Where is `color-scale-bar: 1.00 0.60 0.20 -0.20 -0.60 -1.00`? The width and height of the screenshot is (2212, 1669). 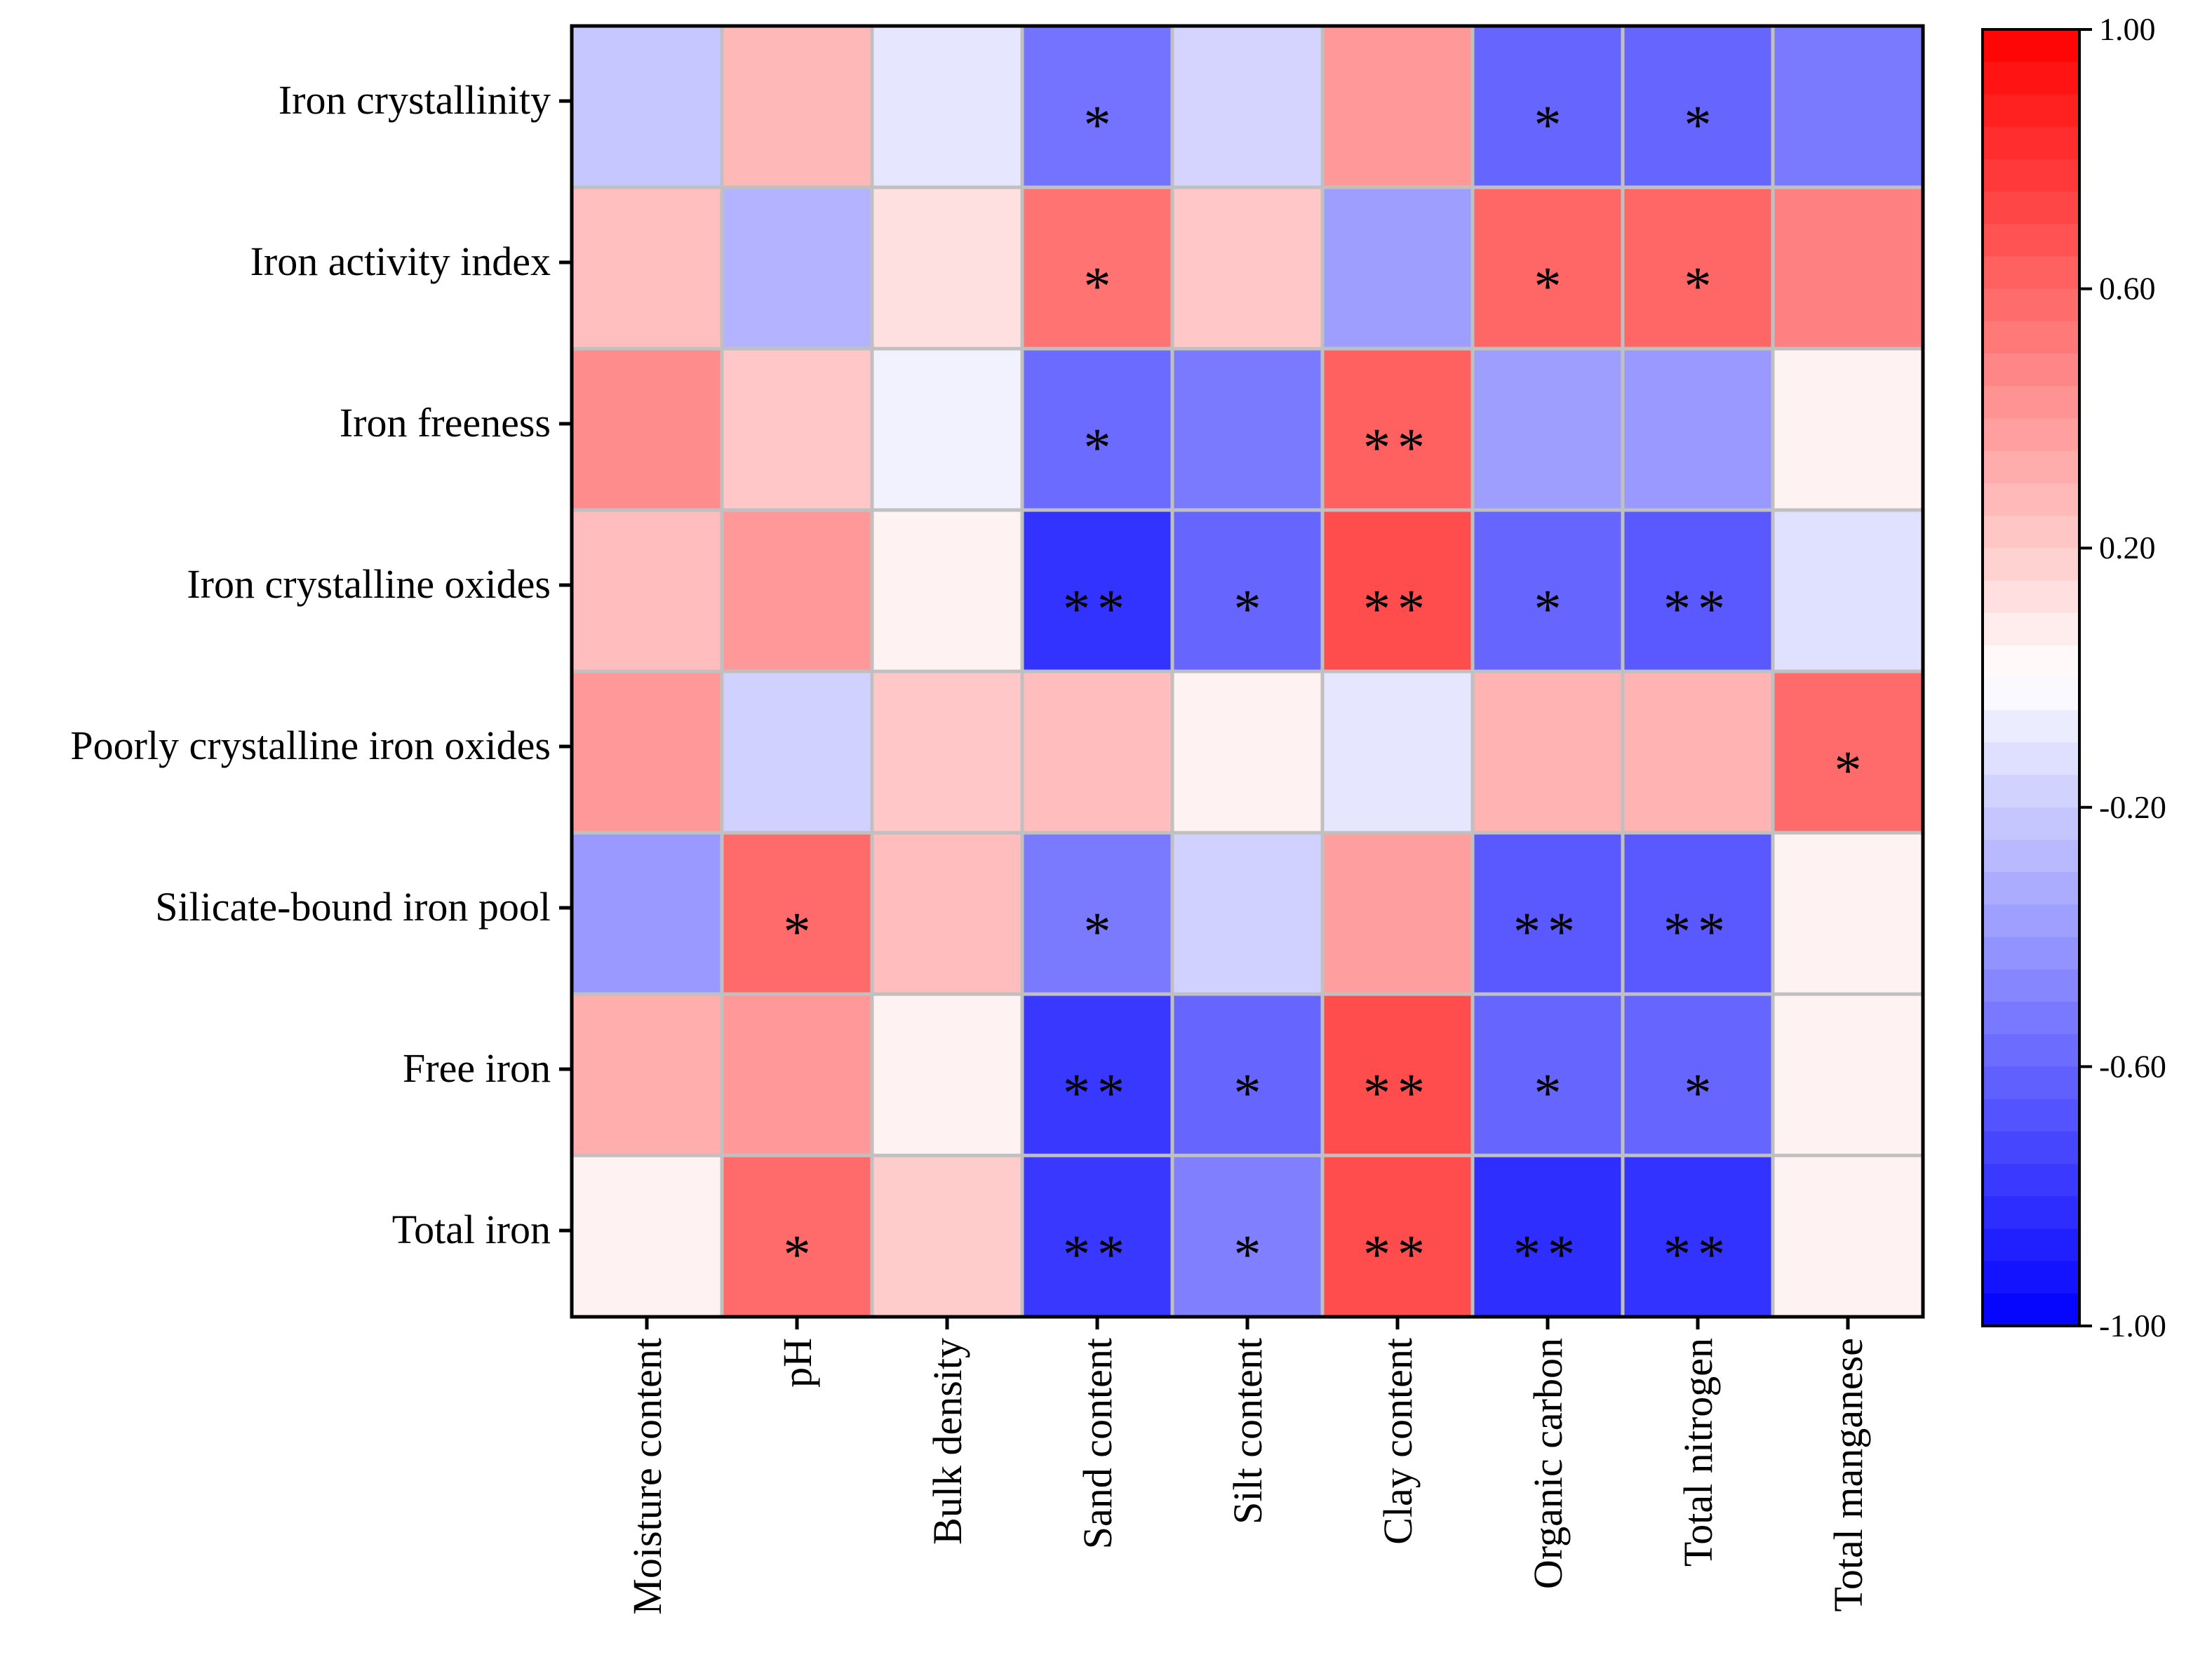 color-scale-bar: 1.00 0.60 0.20 -0.20 -0.60 -1.00 is located at coordinates (2073, 677).